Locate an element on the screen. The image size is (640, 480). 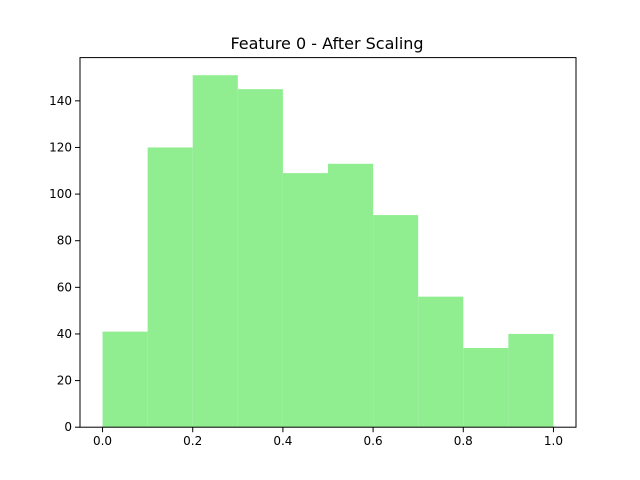
y-tick-label-2: 40 is located at coordinates (64, 334).